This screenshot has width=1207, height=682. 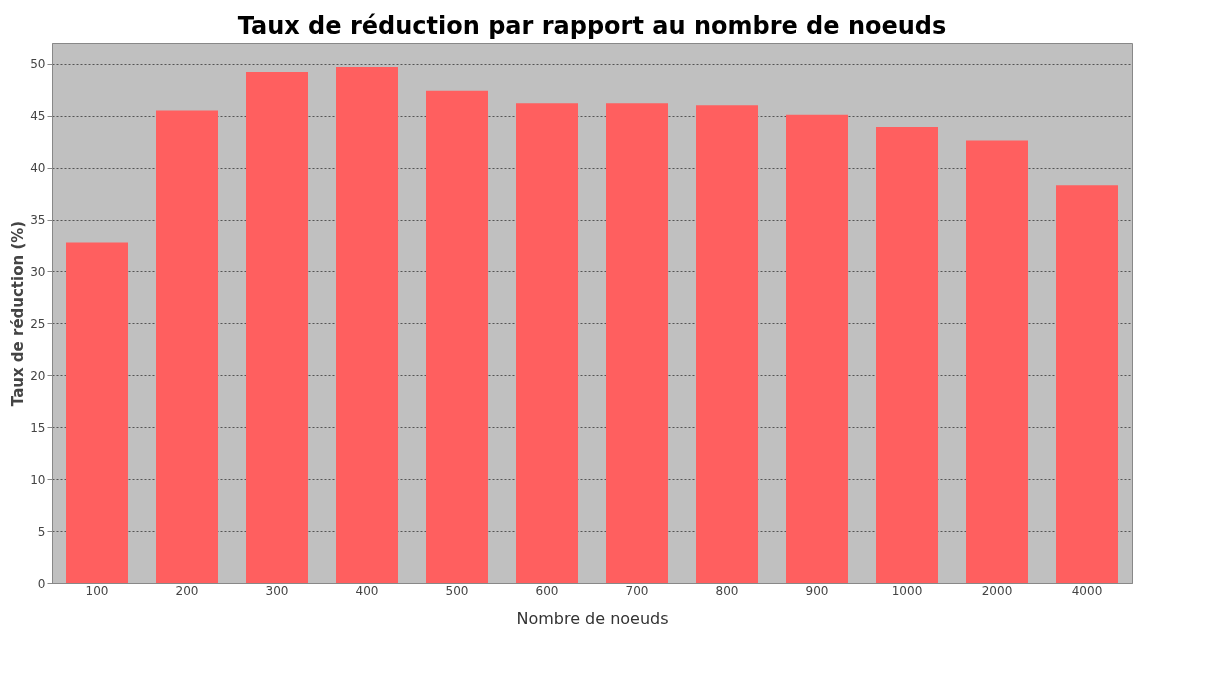 I want to click on x-tick-label: 400, so click(x=367, y=590).